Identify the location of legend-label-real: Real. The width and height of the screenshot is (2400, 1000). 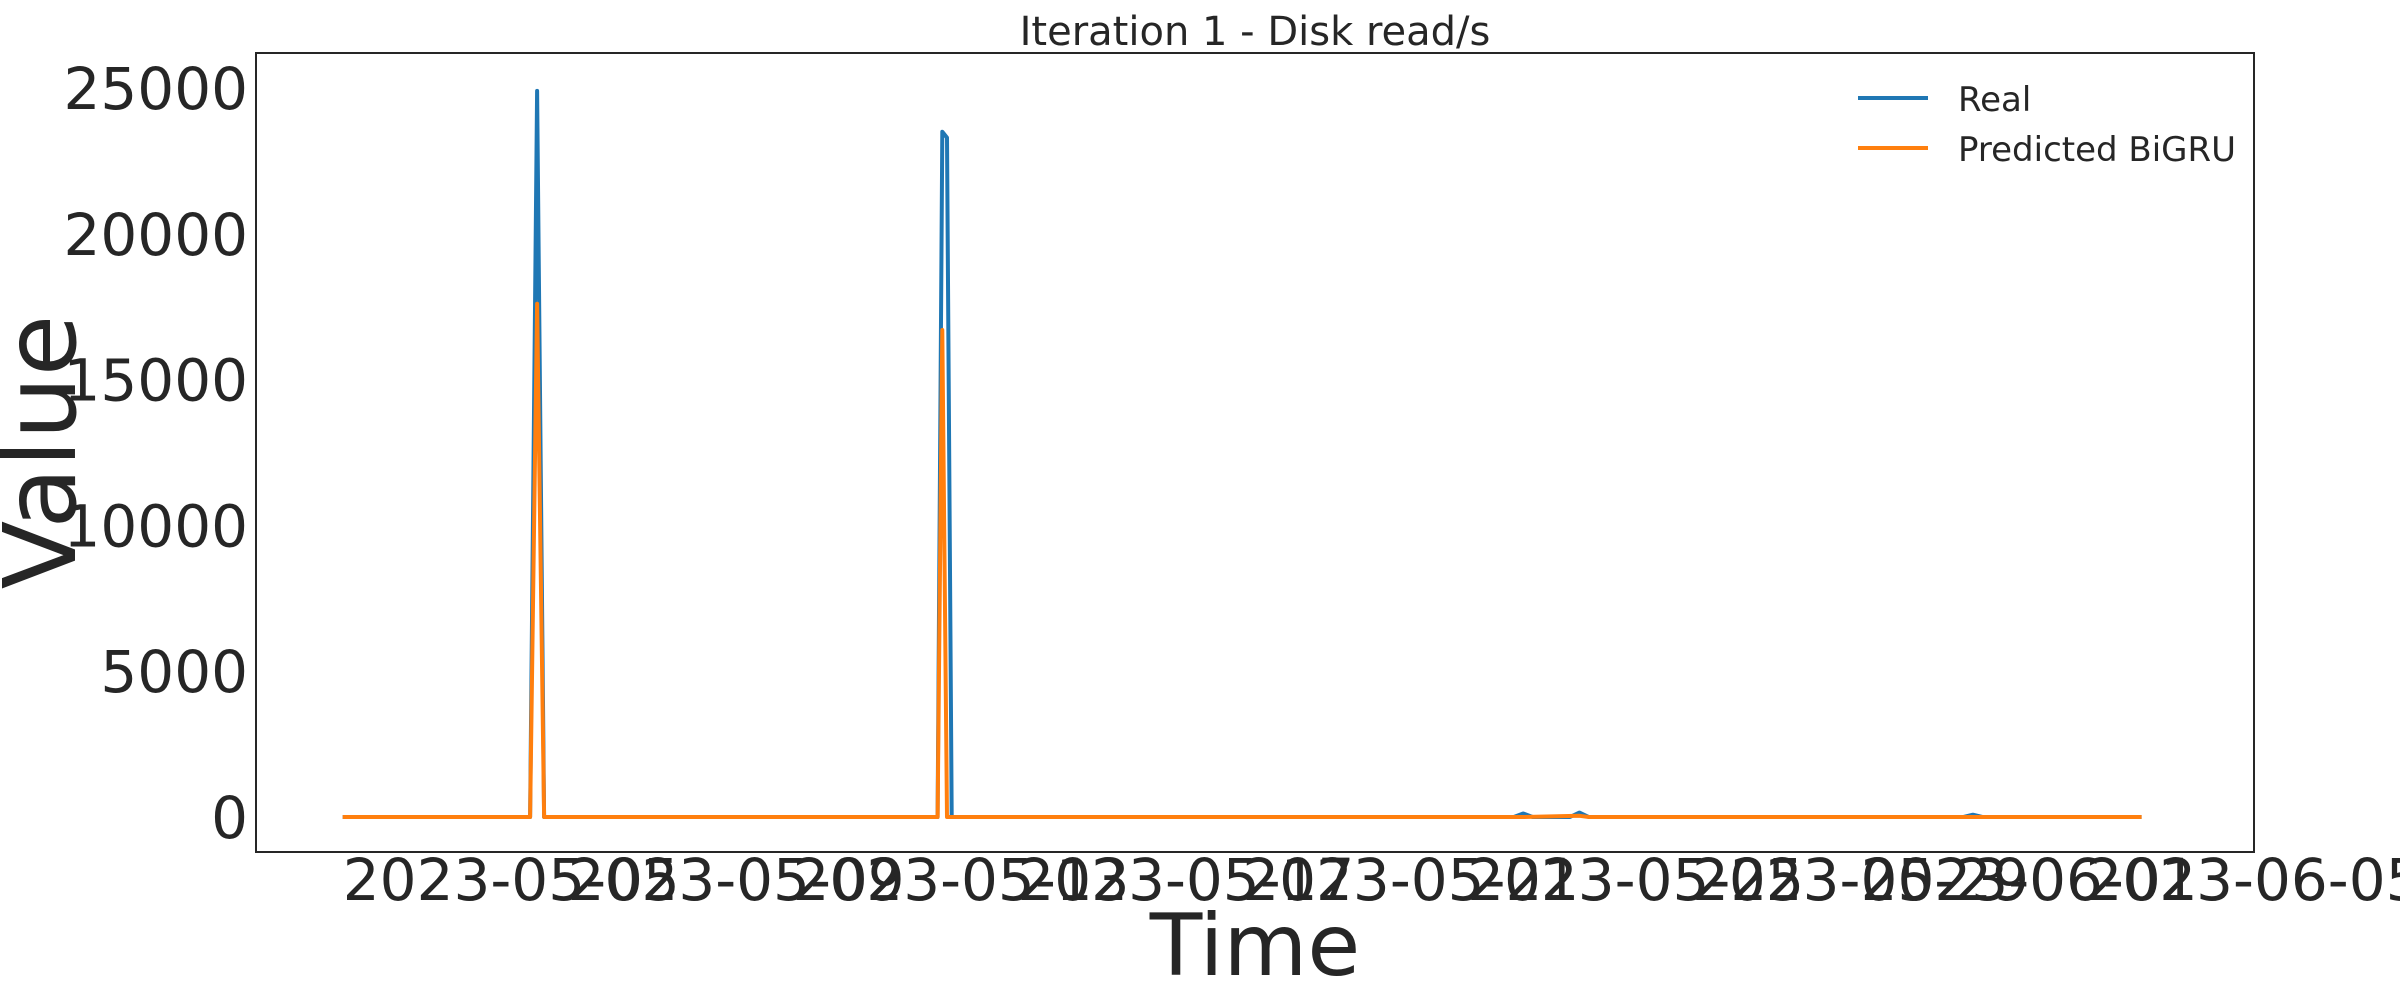
(1994, 100).